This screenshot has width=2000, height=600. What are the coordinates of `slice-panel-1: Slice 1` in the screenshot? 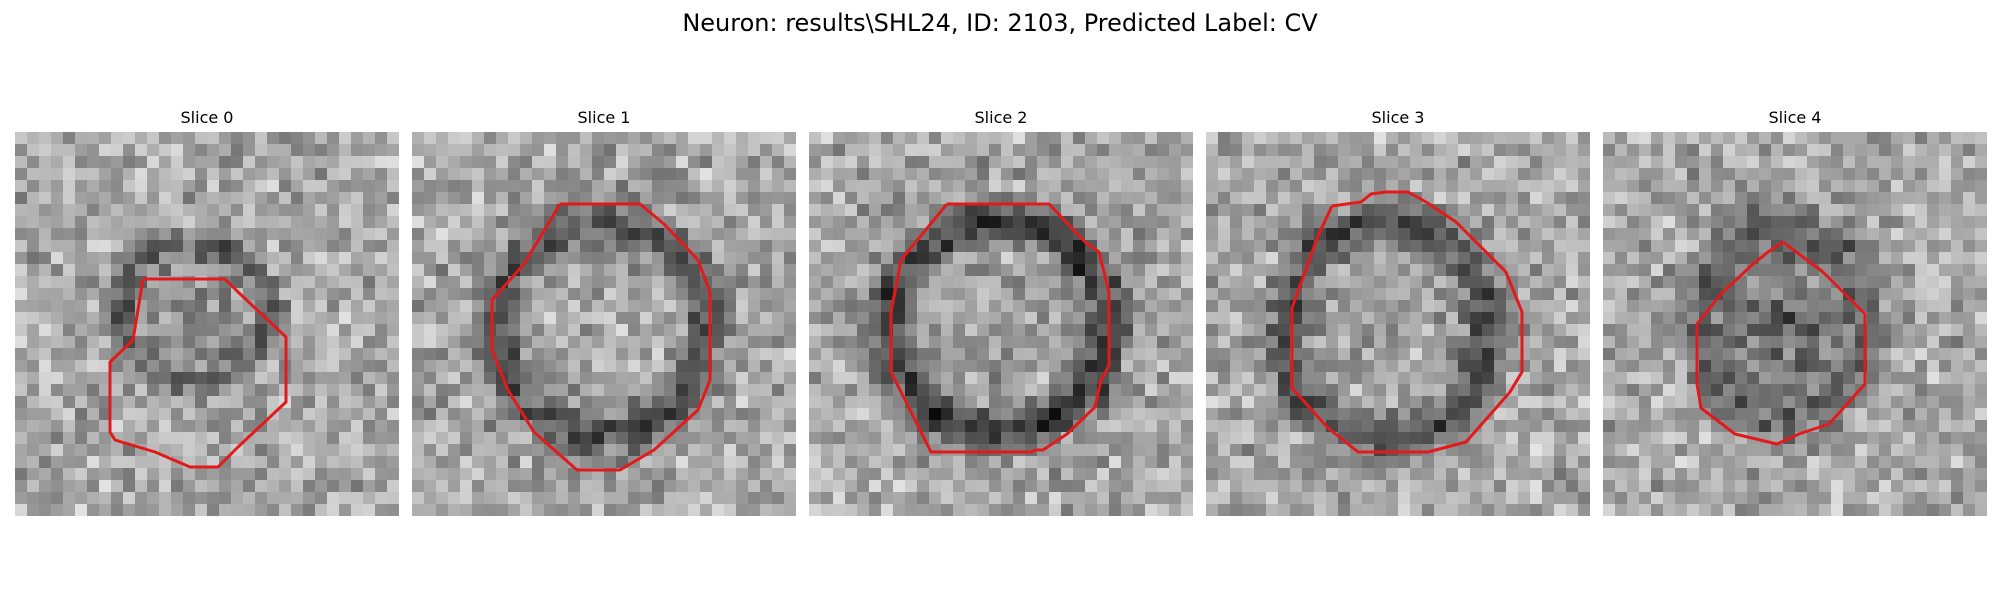 It's located at (604, 312).